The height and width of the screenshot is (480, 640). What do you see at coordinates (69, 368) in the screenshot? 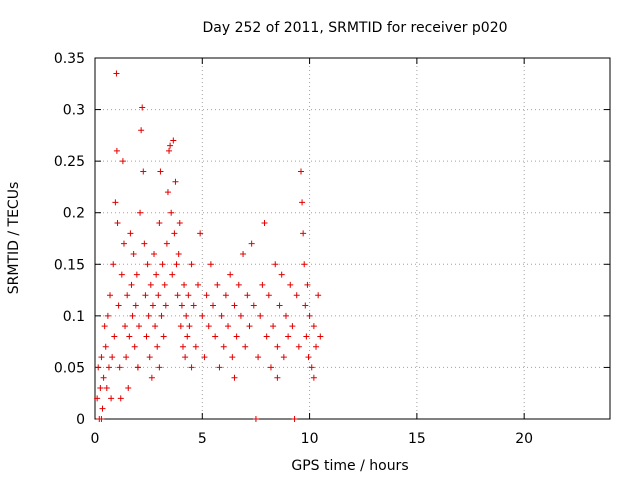
I see `y-tick-label: 0.05` at bounding box center [69, 368].